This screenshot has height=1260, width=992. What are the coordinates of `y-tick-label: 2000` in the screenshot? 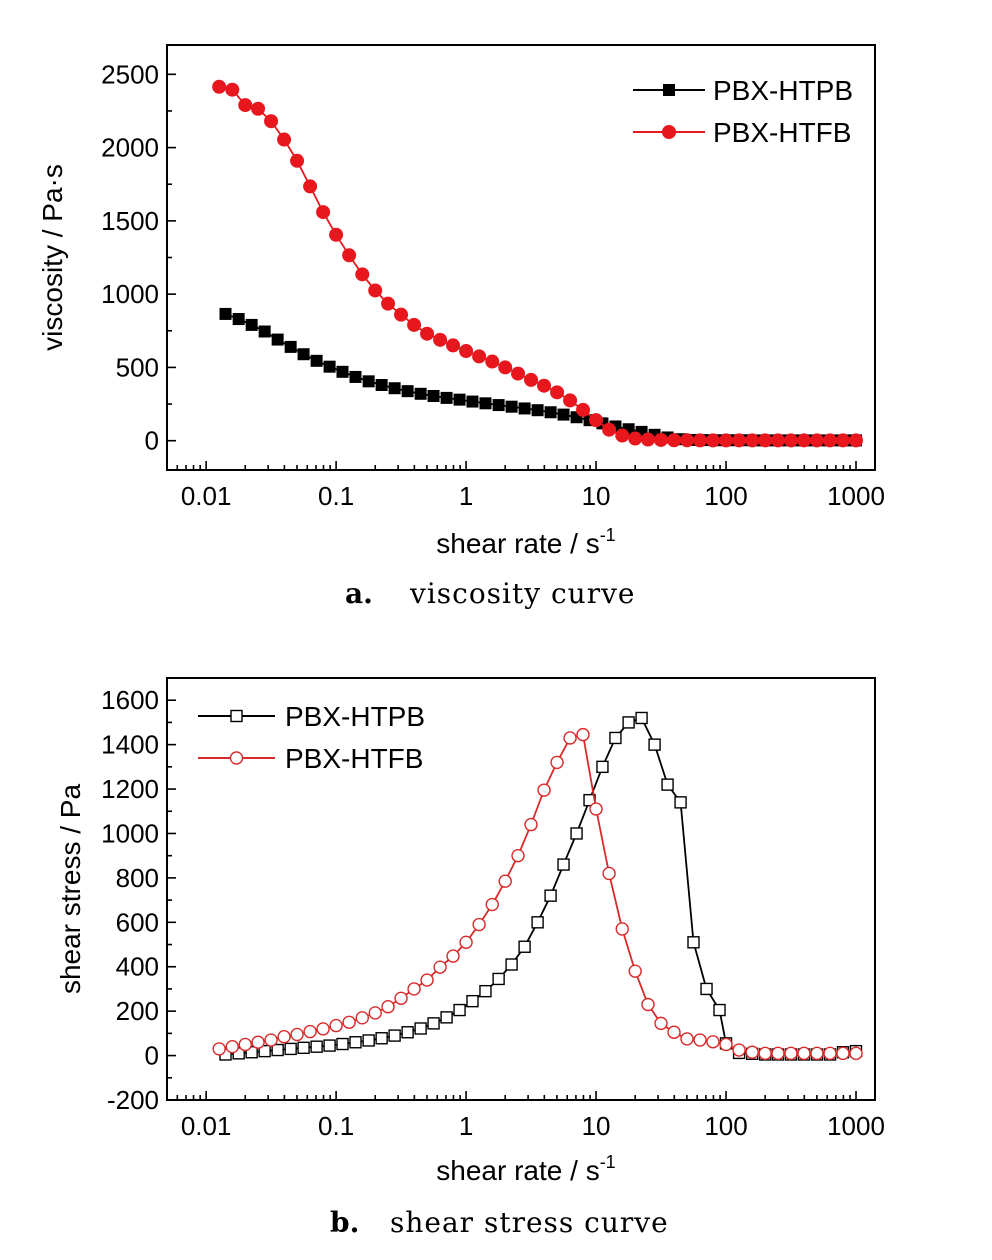 It's located at (130, 148).